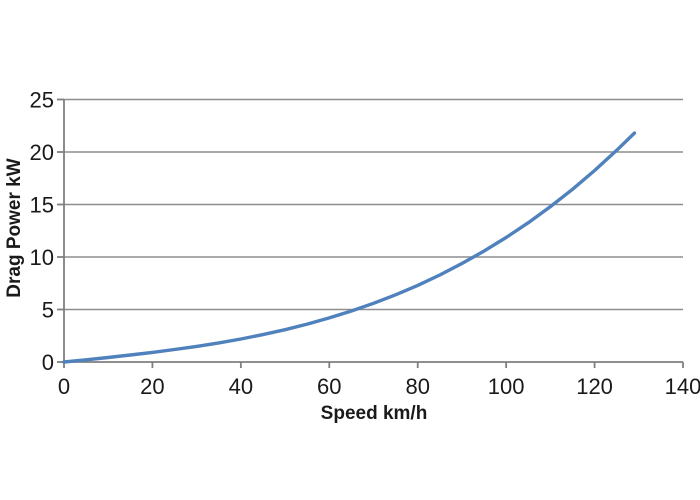  What do you see at coordinates (64, 386) in the screenshot?
I see `x-tick-label: 0` at bounding box center [64, 386].